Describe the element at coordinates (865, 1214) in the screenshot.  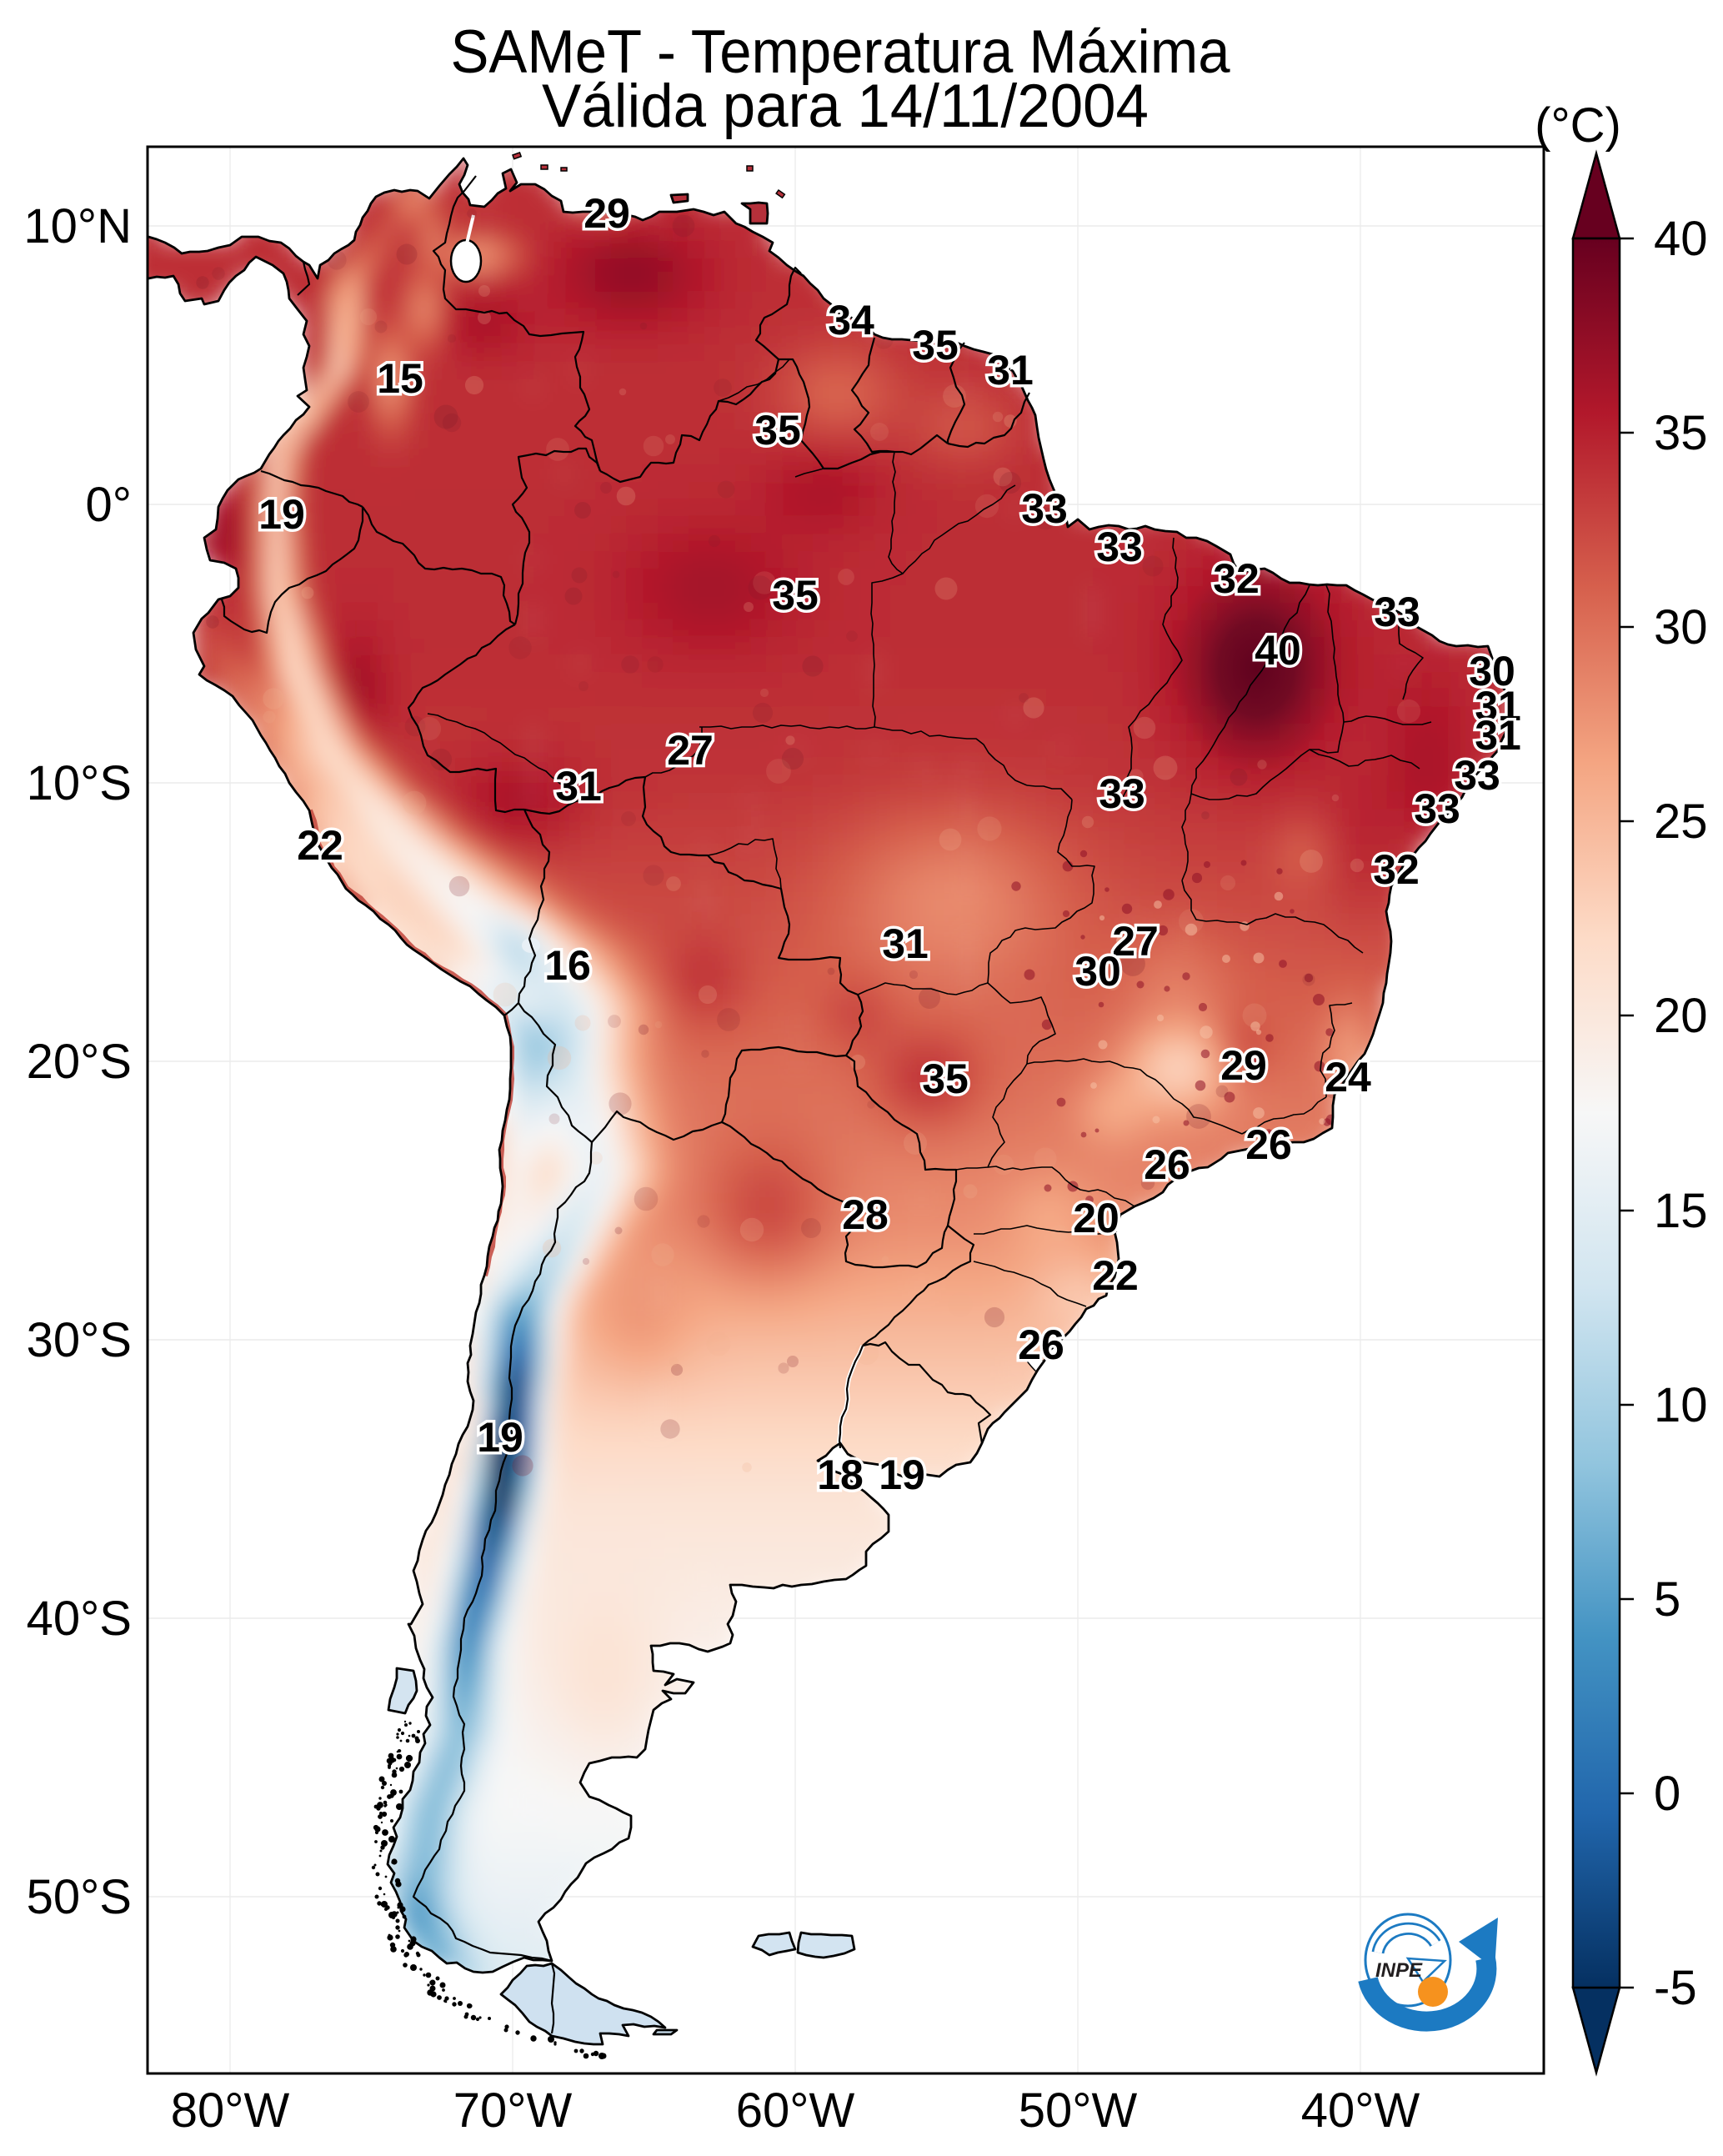
I see `svg-text: 28` at that location.